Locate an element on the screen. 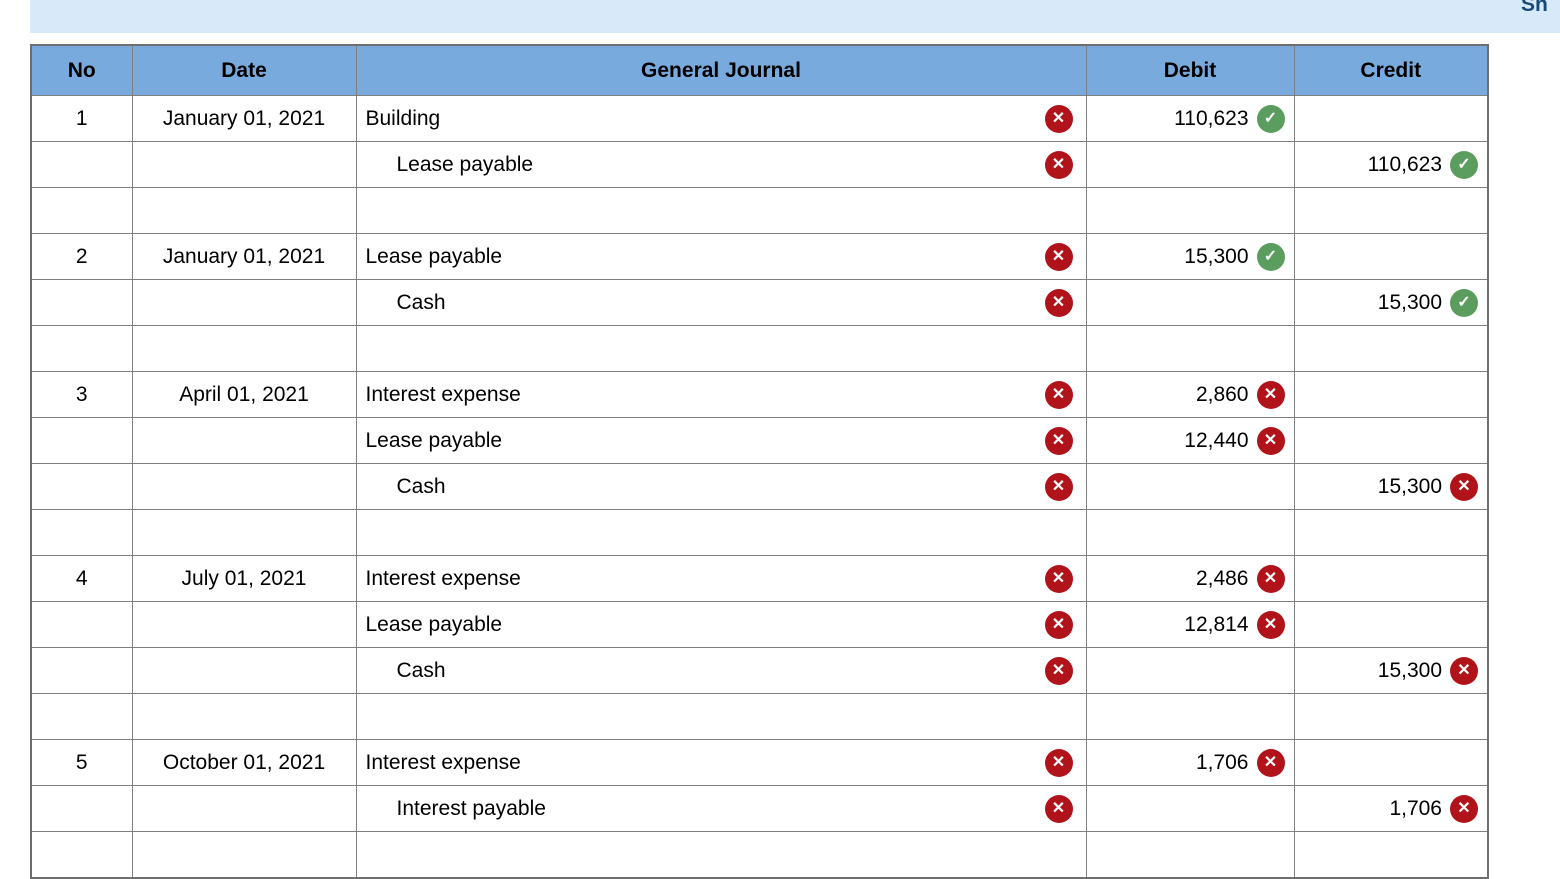 This screenshot has height=879, width=1560. debit-cell is located at coordinates (1190, 855).